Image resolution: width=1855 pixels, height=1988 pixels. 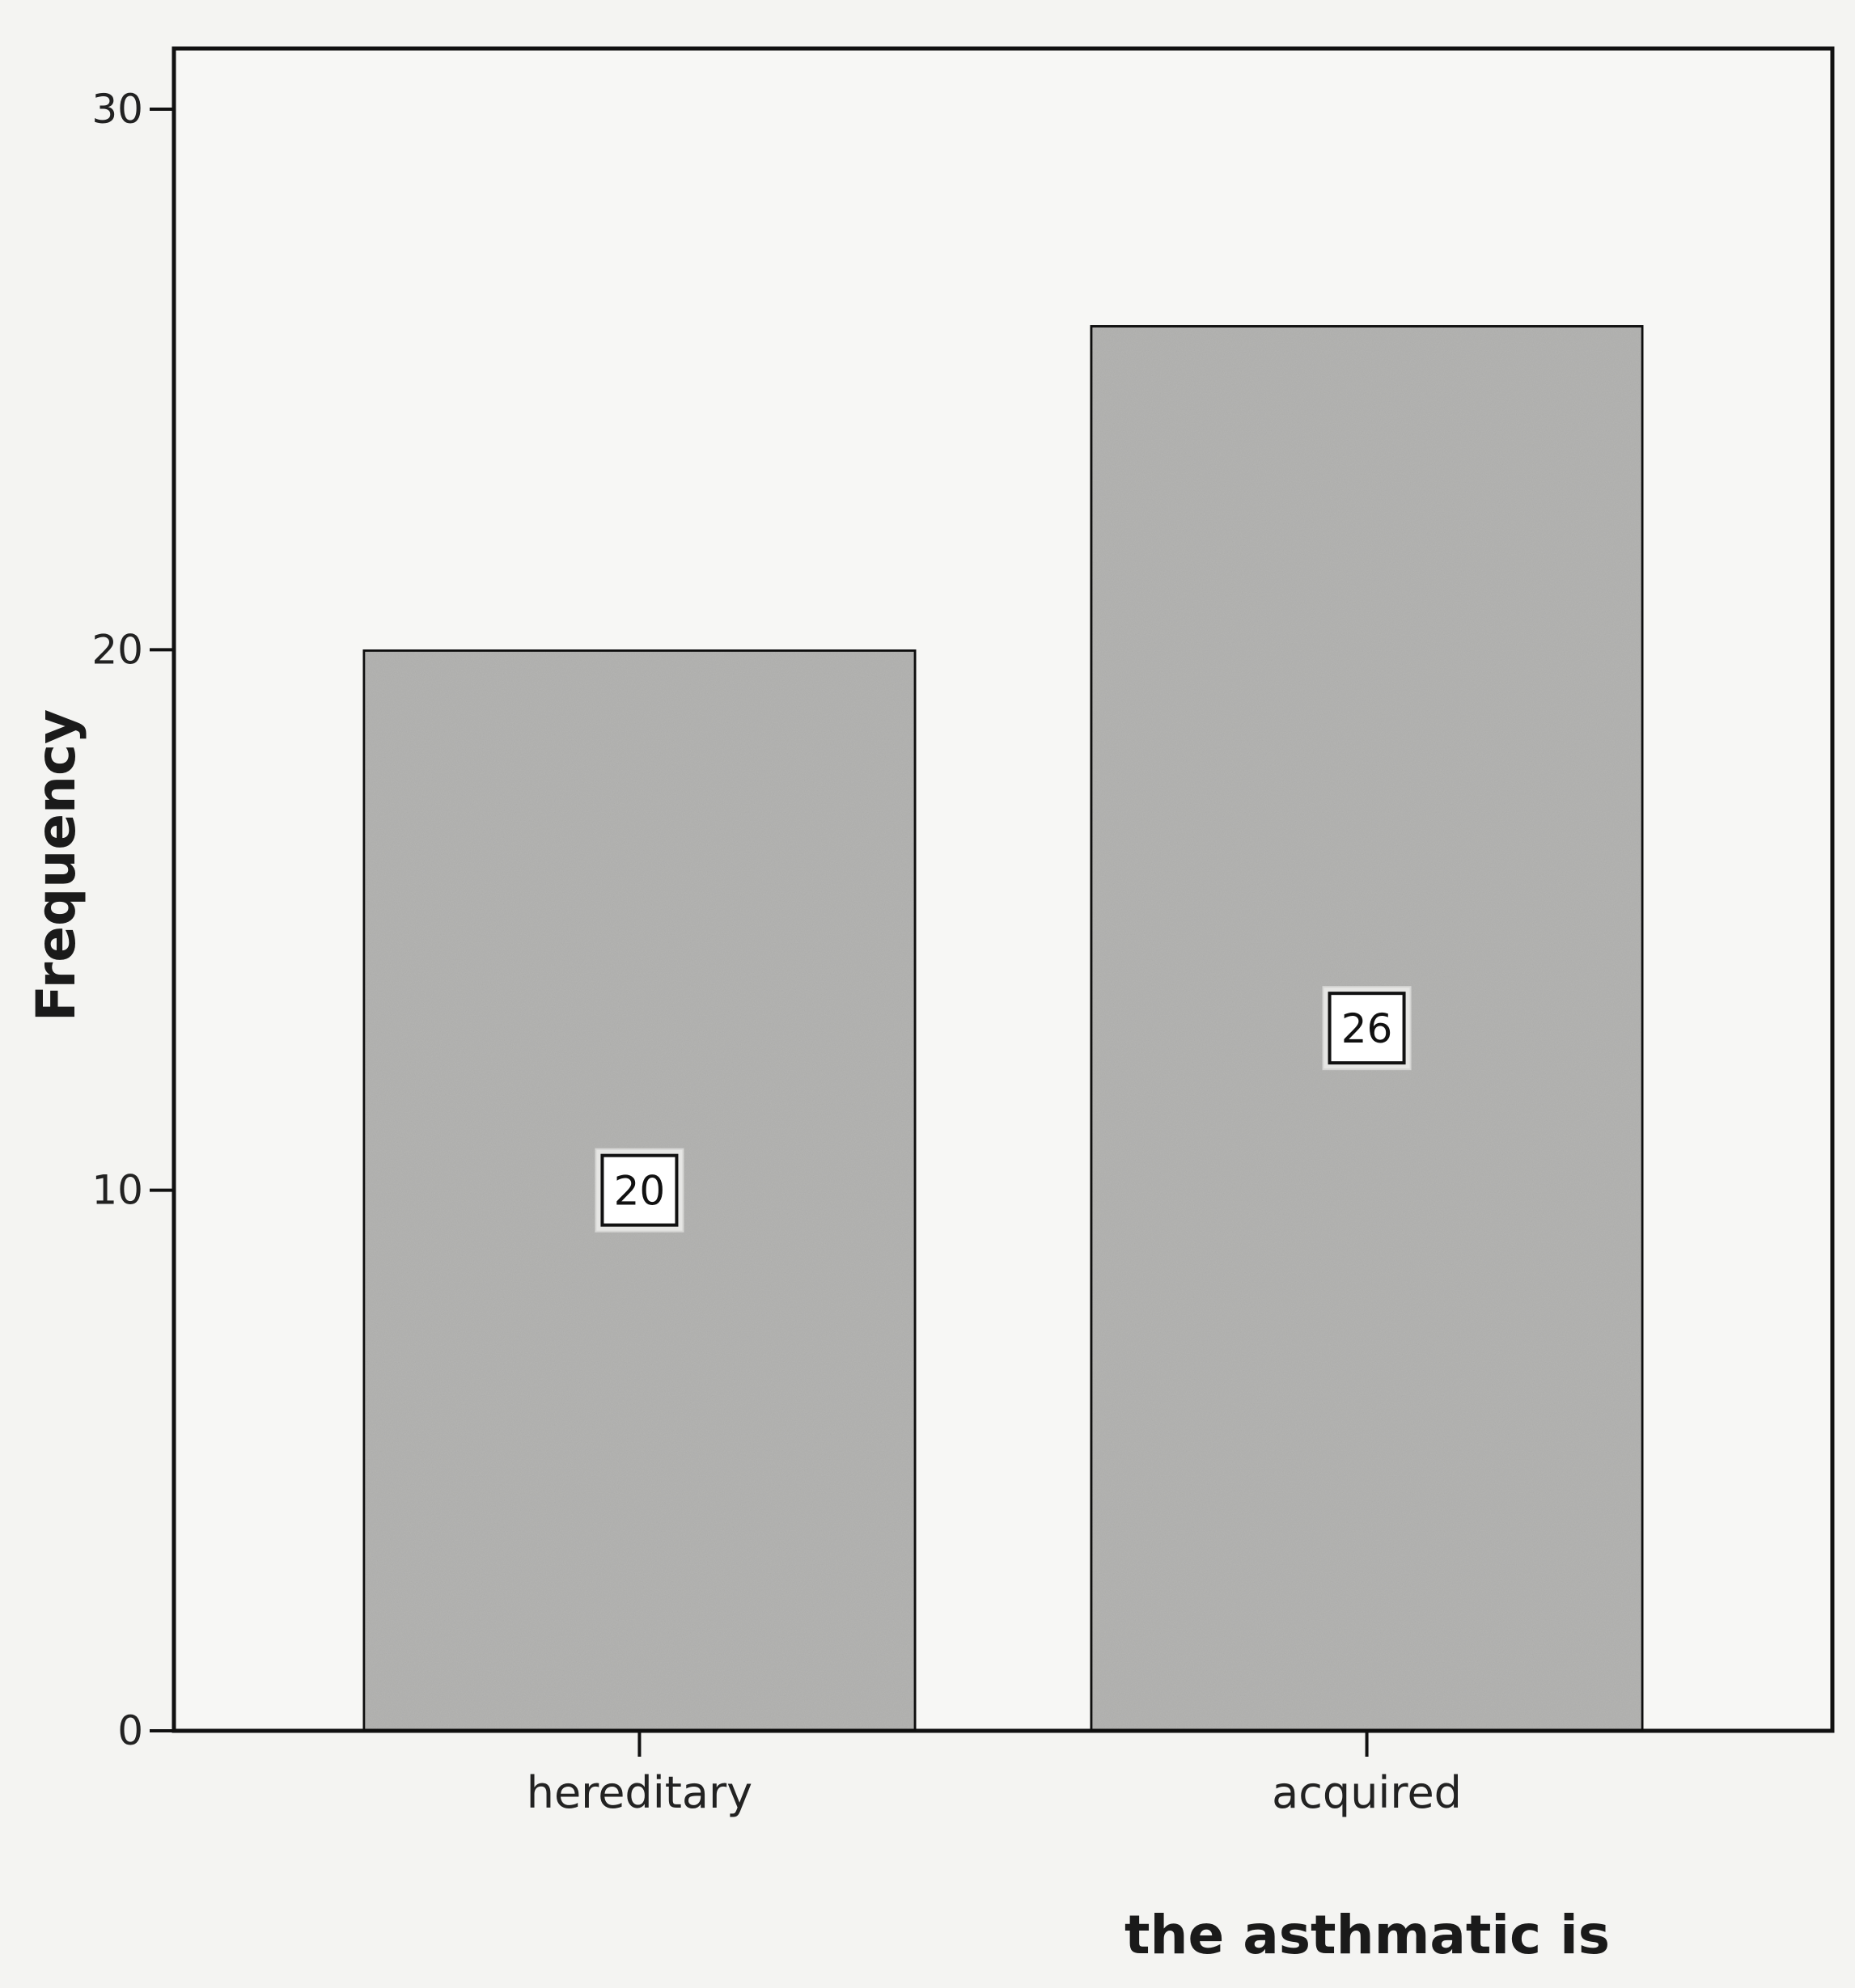 I want to click on x-tick-label-acquired: acquired, so click(x=1367, y=1792).